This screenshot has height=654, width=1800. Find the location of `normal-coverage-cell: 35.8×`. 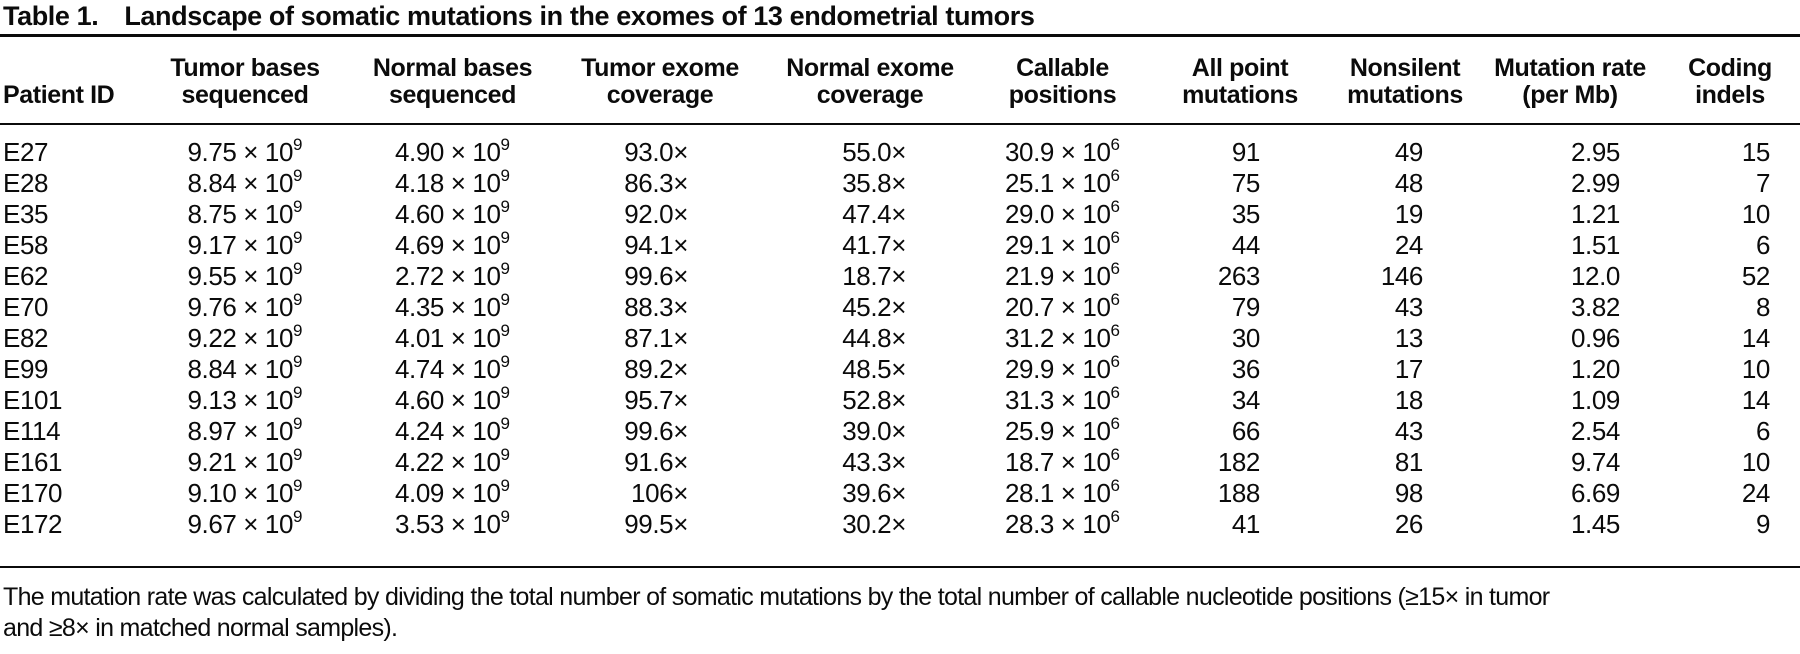

normal-coverage-cell: 35.8× is located at coordinates (874, 183).